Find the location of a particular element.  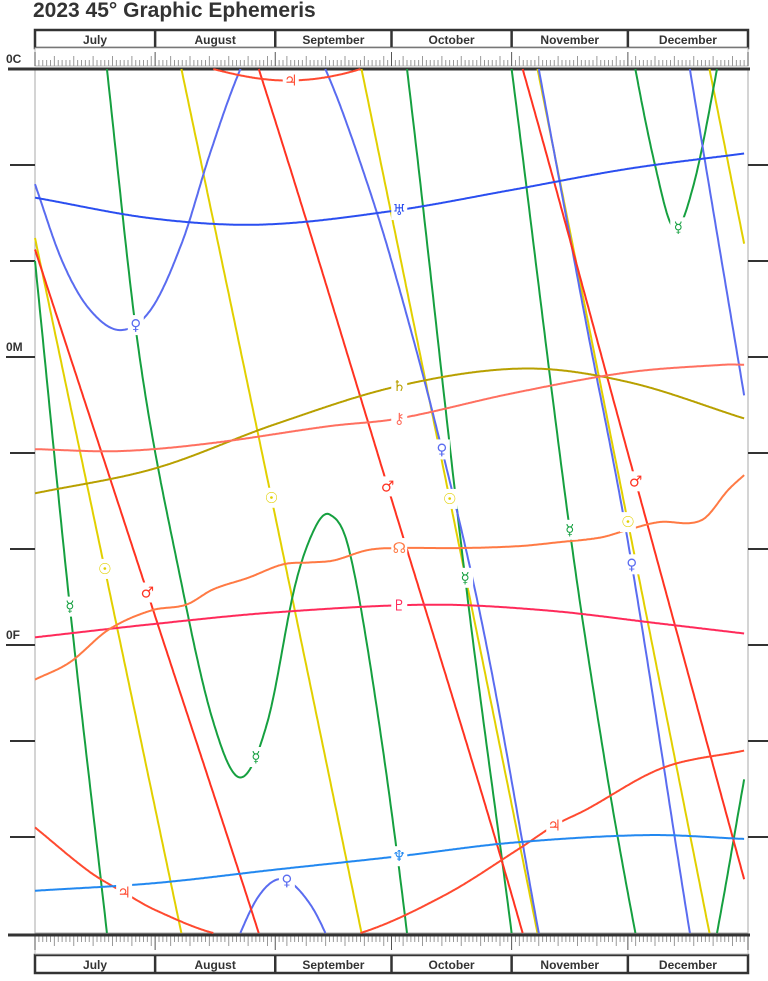

top-month-label: August is located at coordinates (215, 40).